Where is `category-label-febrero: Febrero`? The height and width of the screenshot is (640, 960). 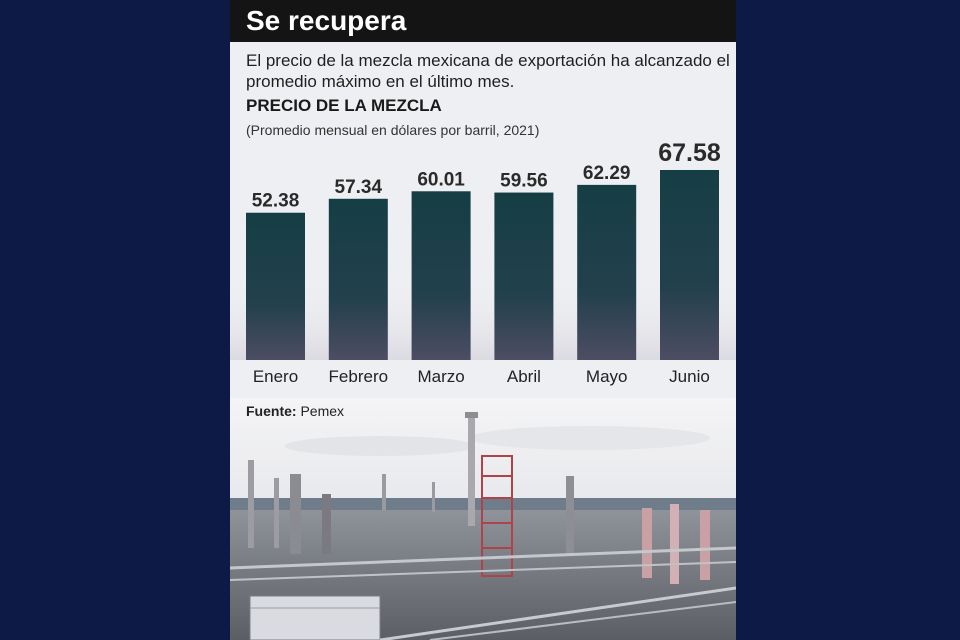
category-label-febrero: Febrero is located at coordinates (359, 376).